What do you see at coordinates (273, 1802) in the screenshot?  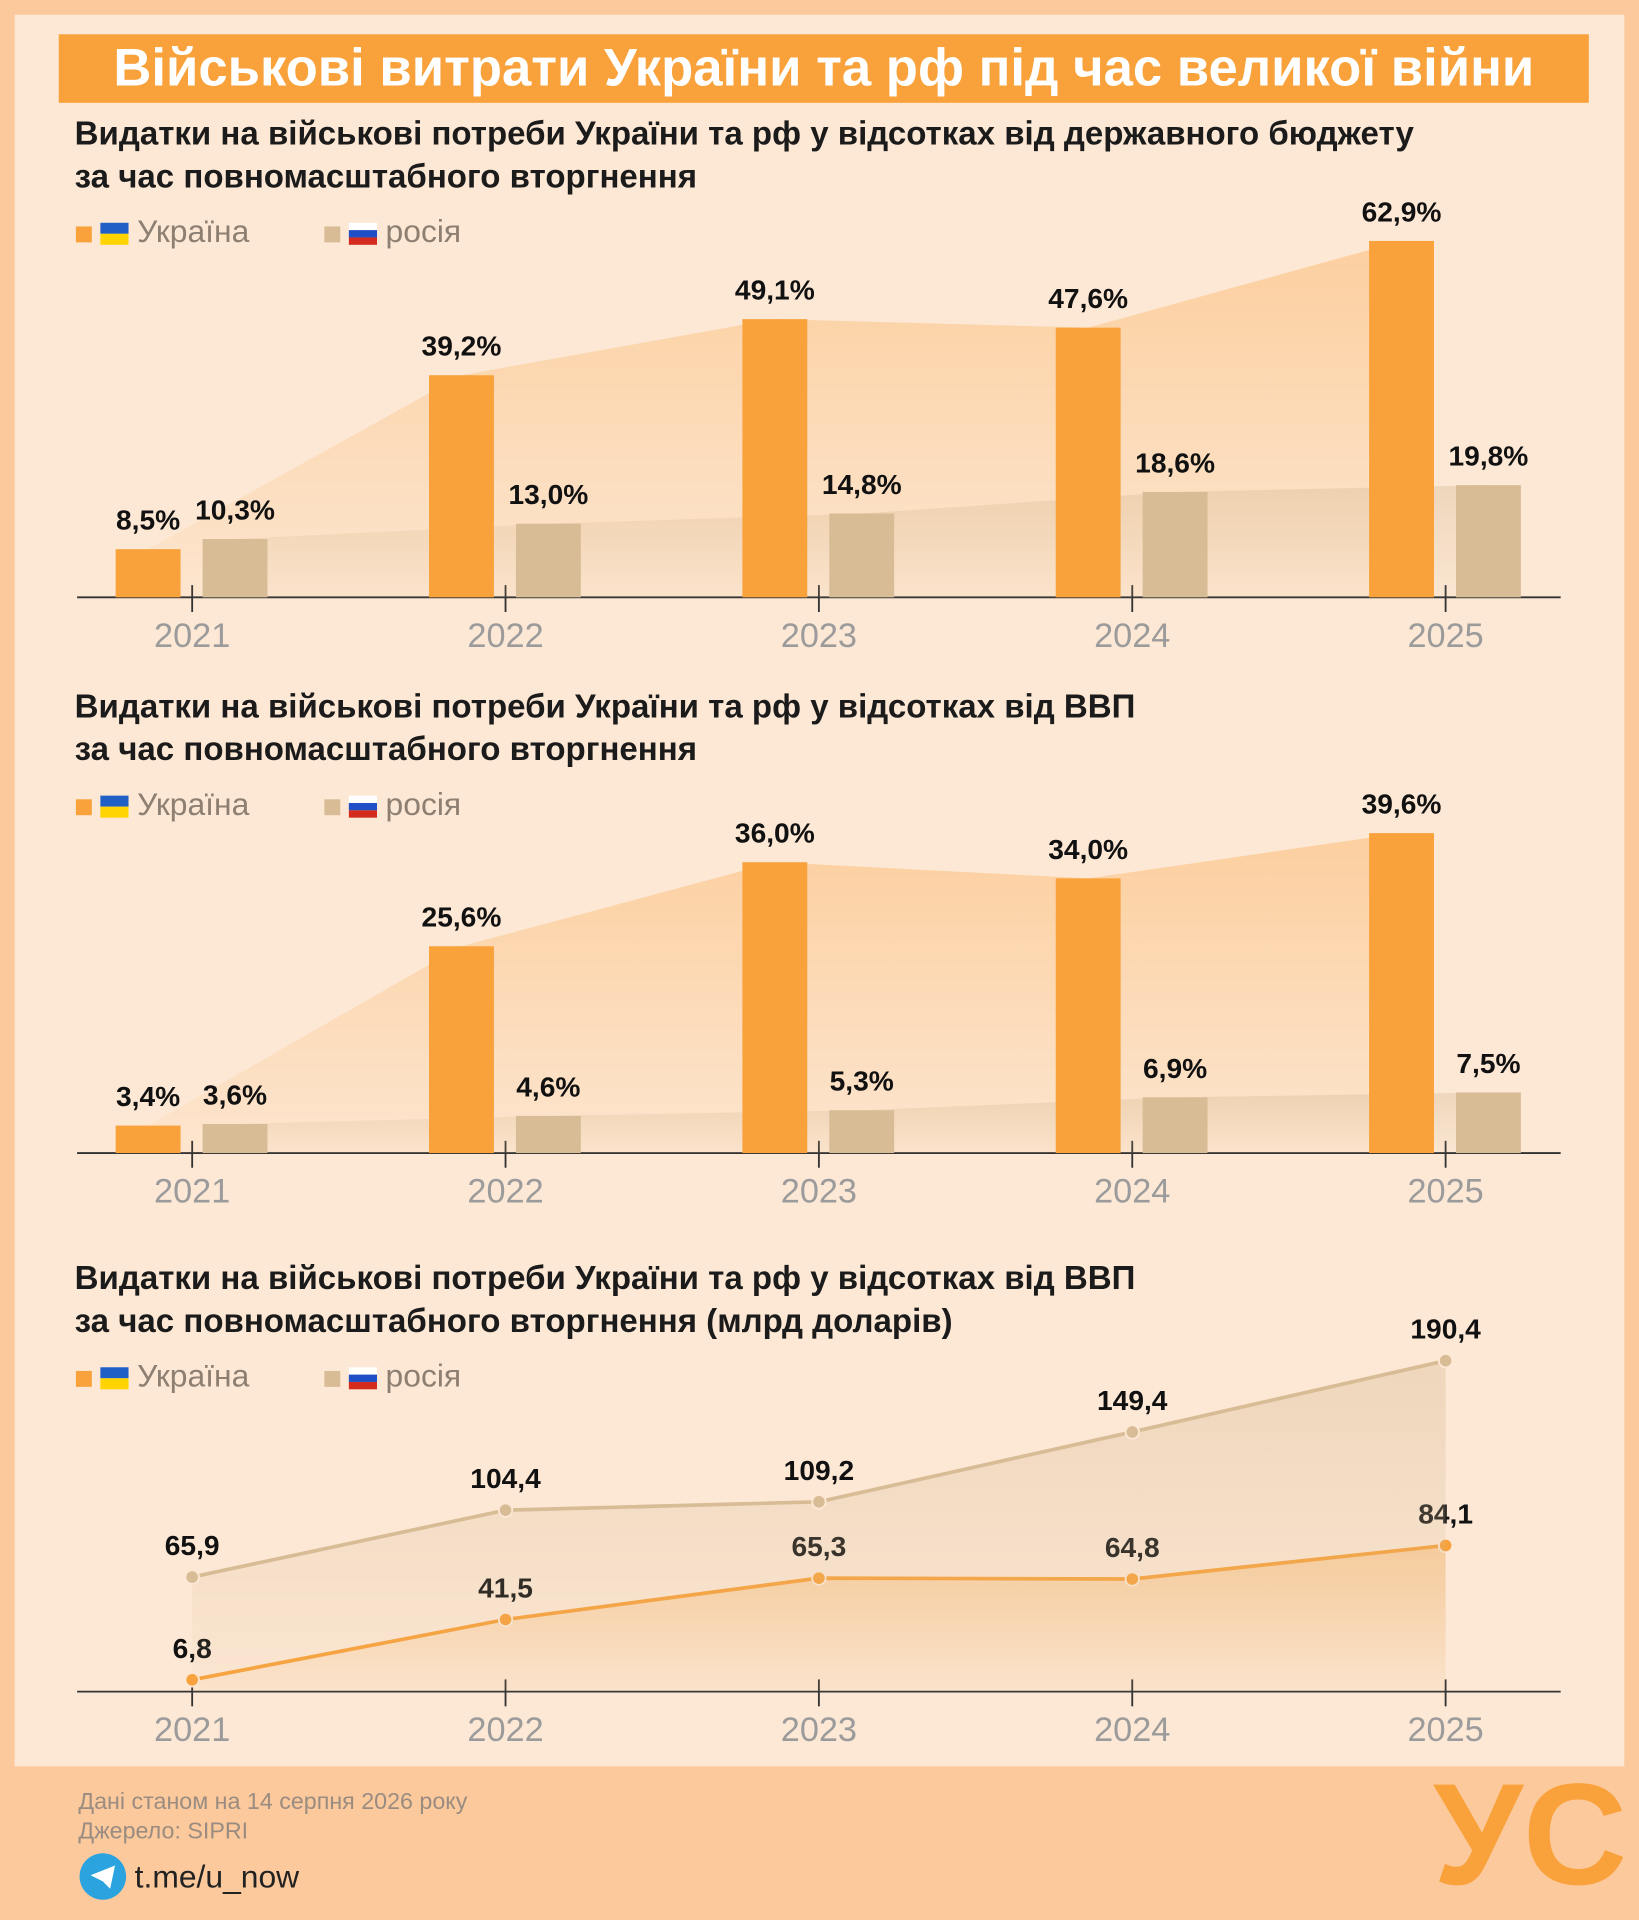 I see `date-note: Дані станом на 14 серпня 2026 року` at bounding box center [273, 1802].